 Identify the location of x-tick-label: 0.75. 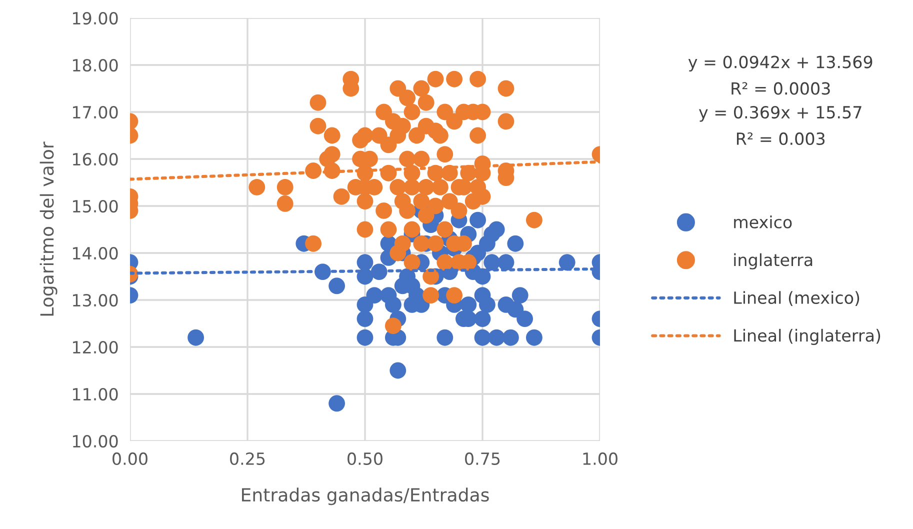
(482, 459).